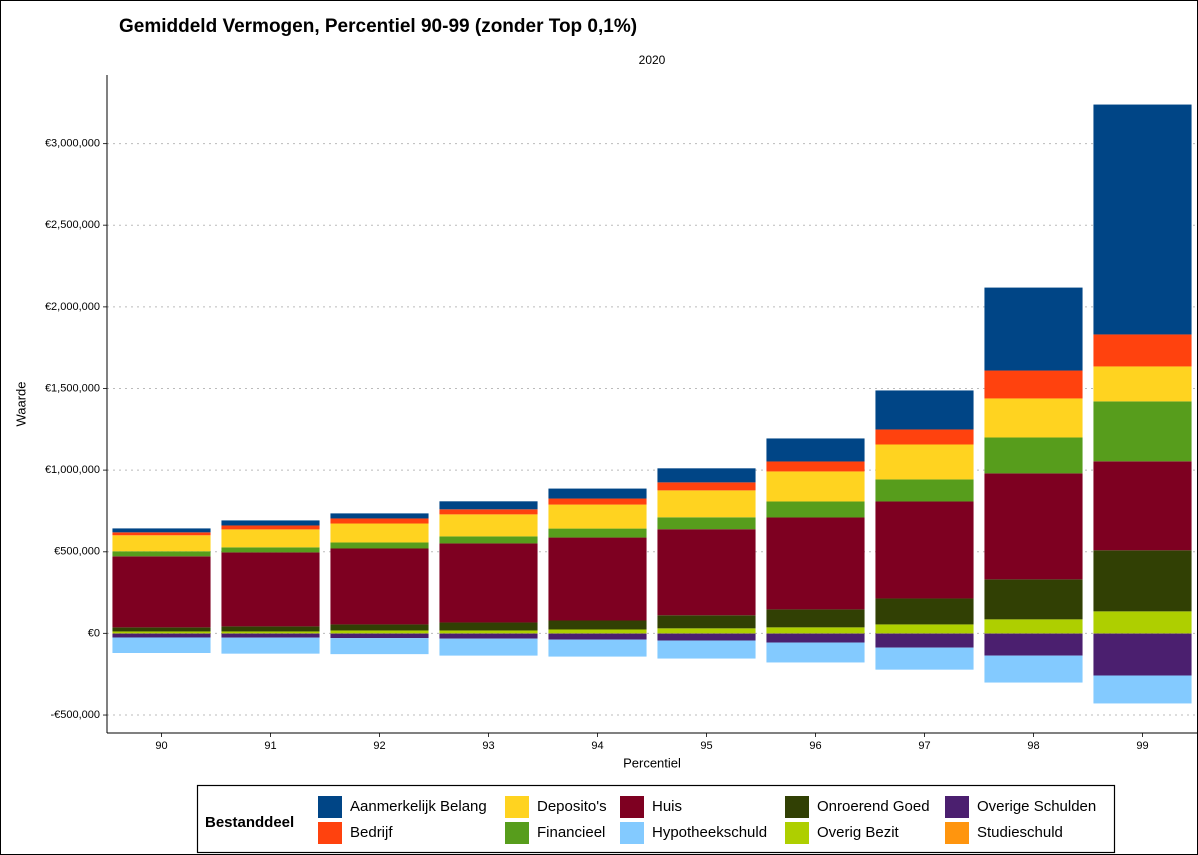  I want to click on legend-label: Huis, so click(667, 806).